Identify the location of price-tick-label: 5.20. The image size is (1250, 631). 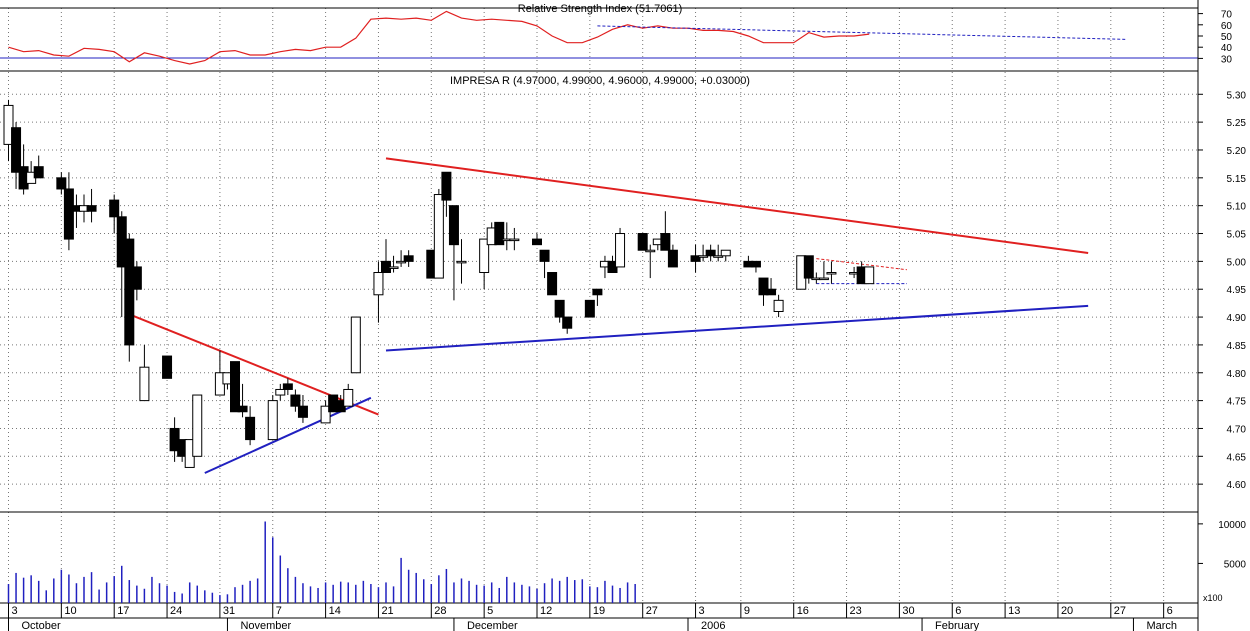
(1237, 151).